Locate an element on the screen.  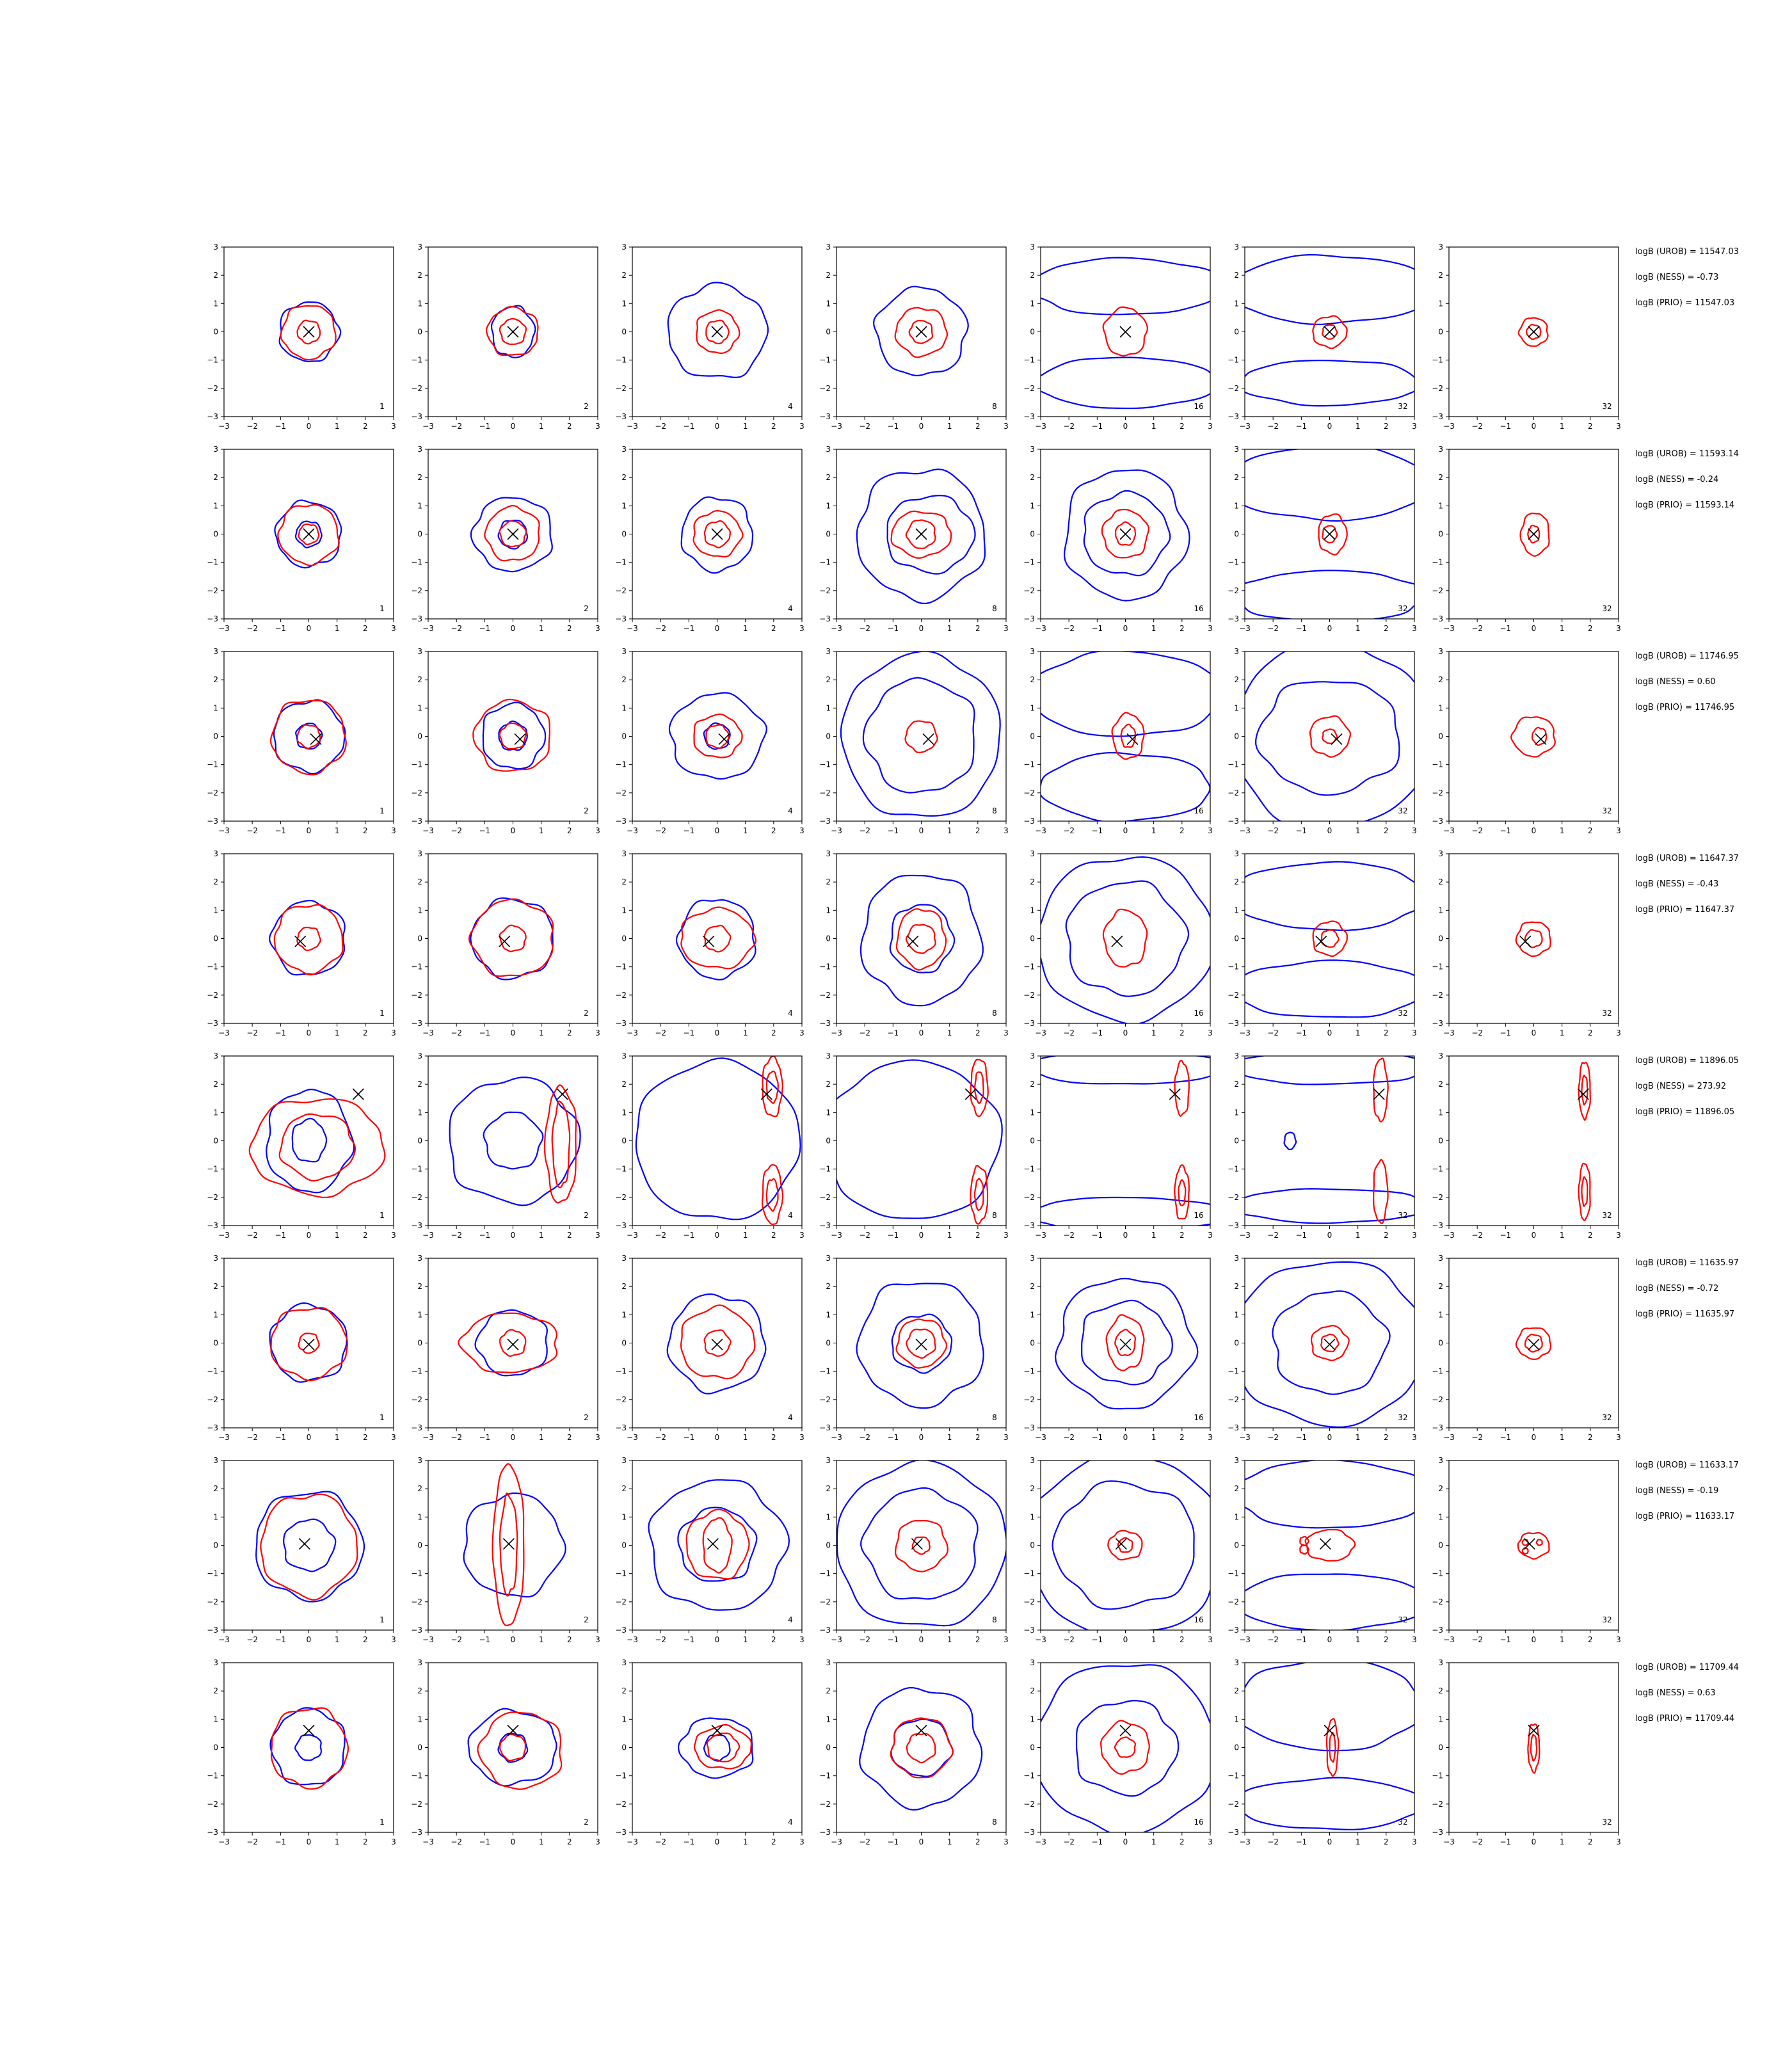
stat-line: logB (NESS) = 0.63 is located at coordinates (1675, 1693).